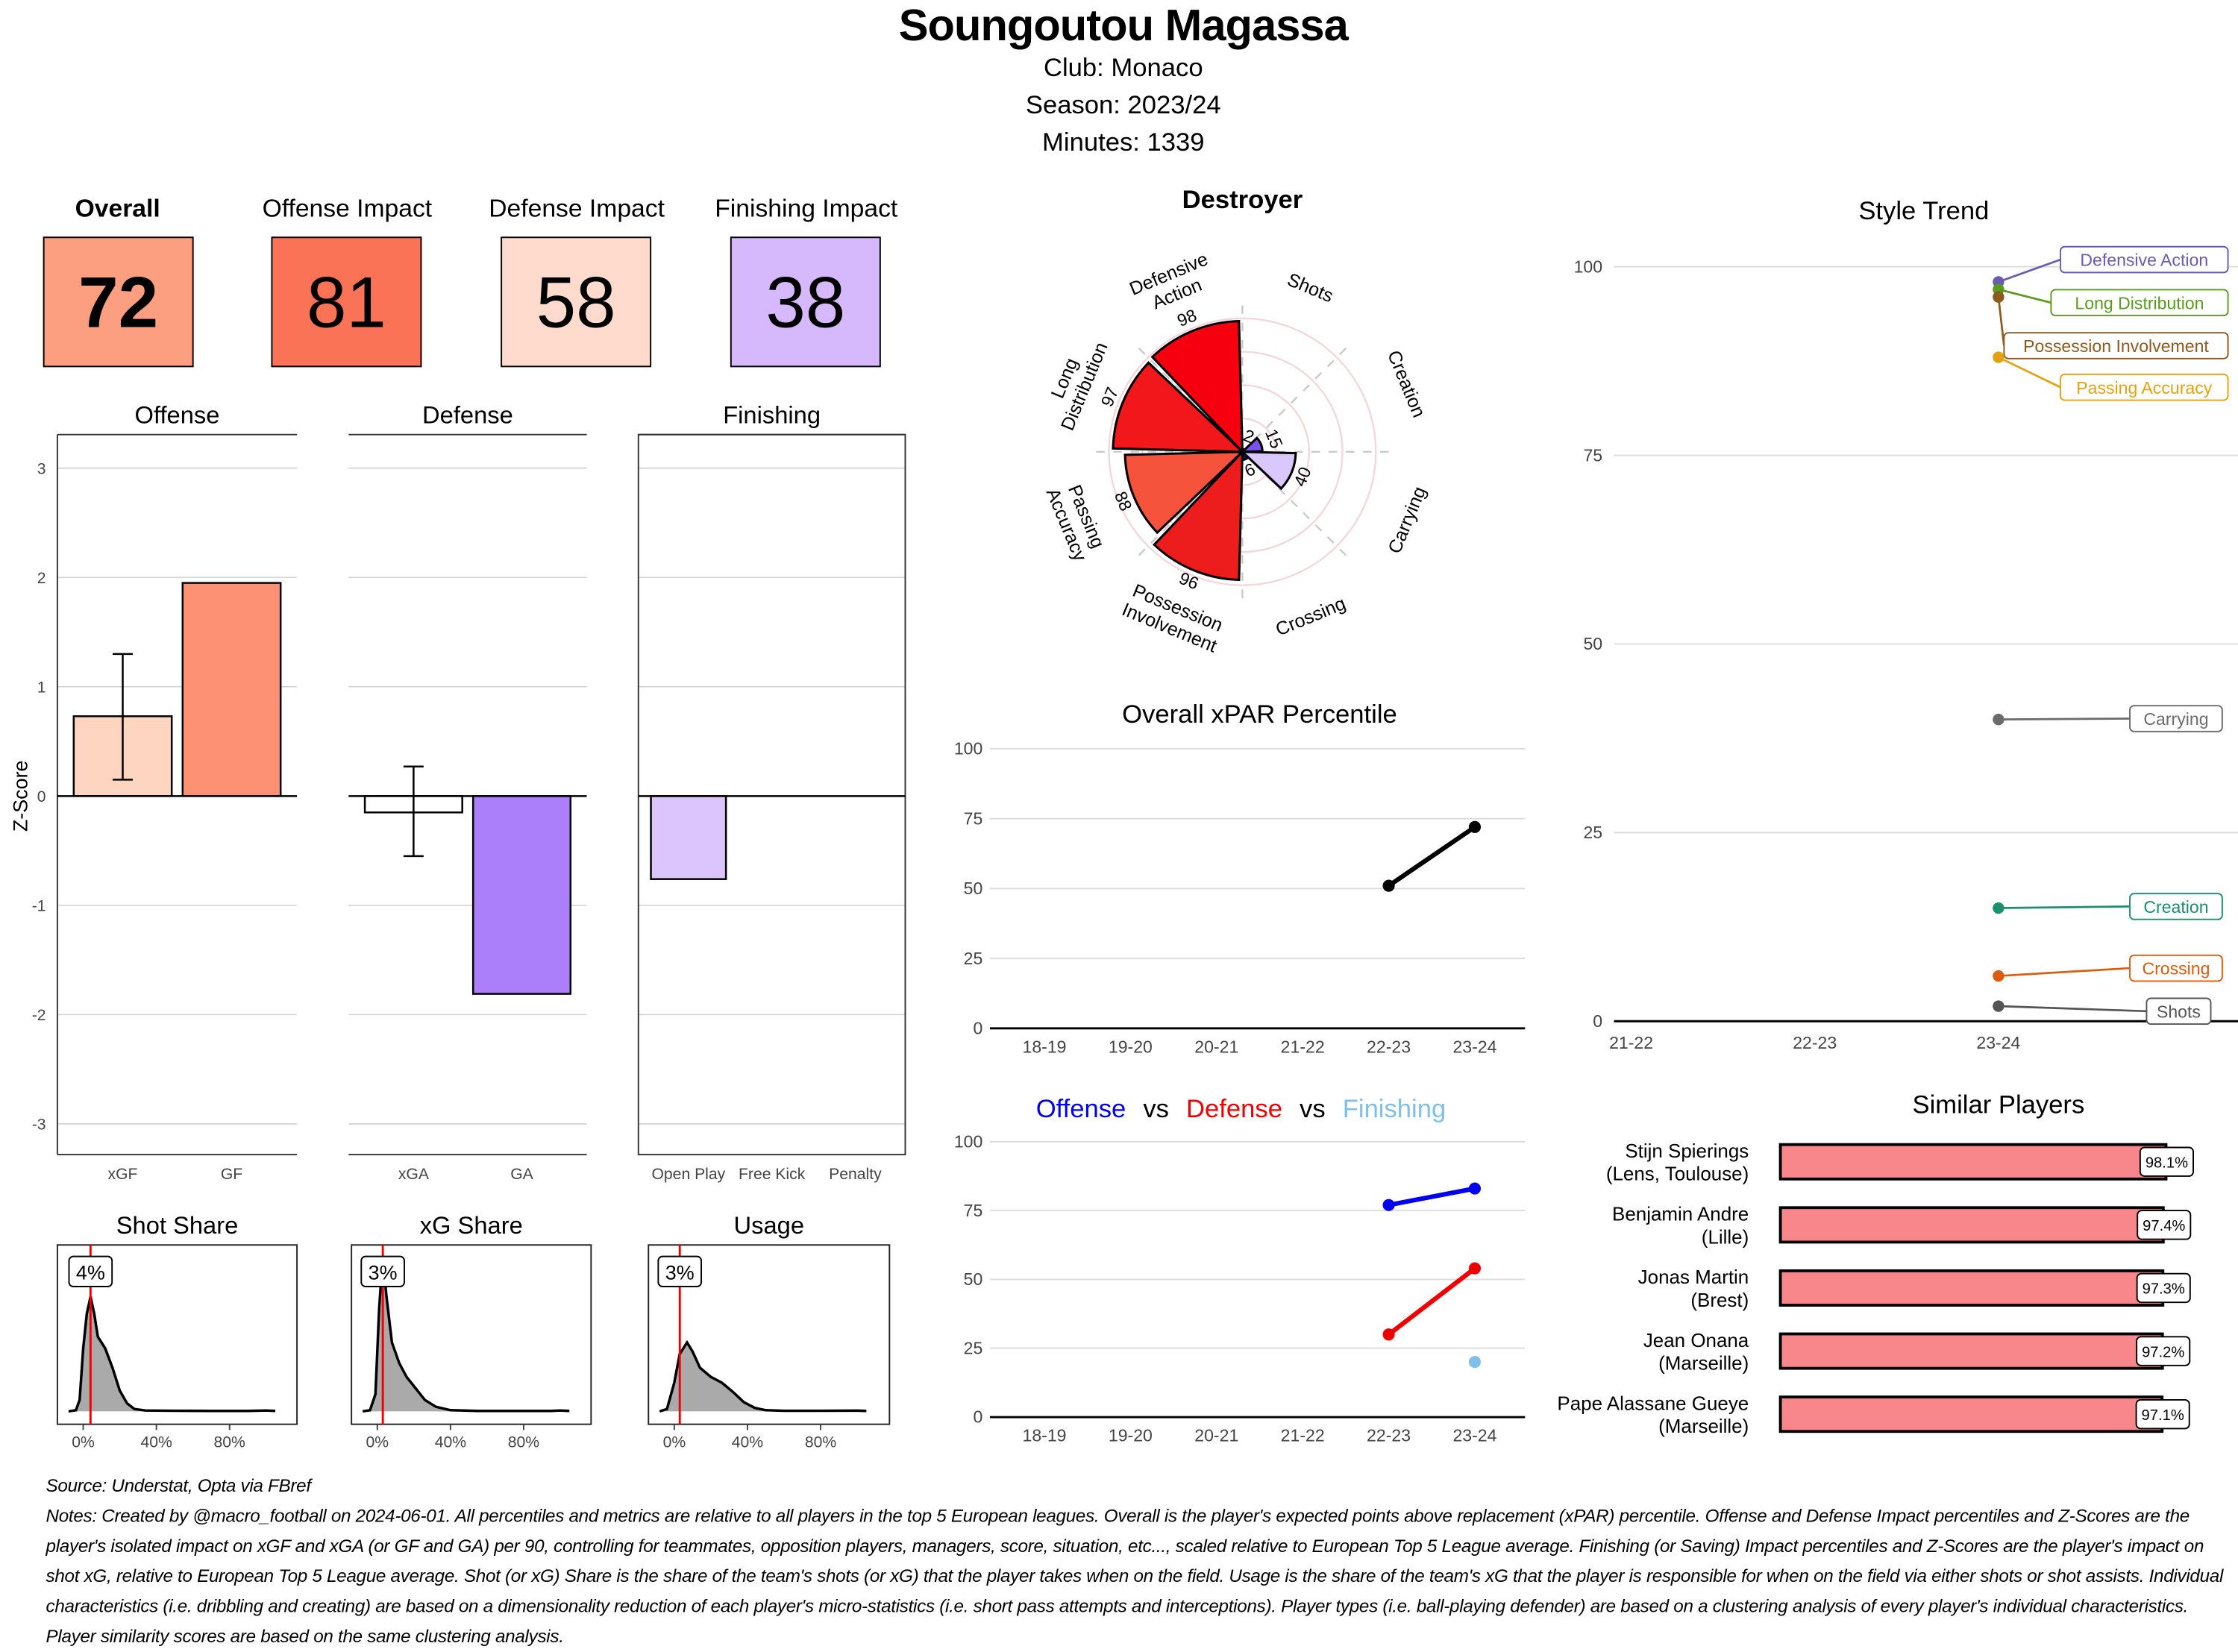 The height and width of the screenshot is (1652, 2238). I want to click on x-tick-label: Penalty, so click(855, 1174).